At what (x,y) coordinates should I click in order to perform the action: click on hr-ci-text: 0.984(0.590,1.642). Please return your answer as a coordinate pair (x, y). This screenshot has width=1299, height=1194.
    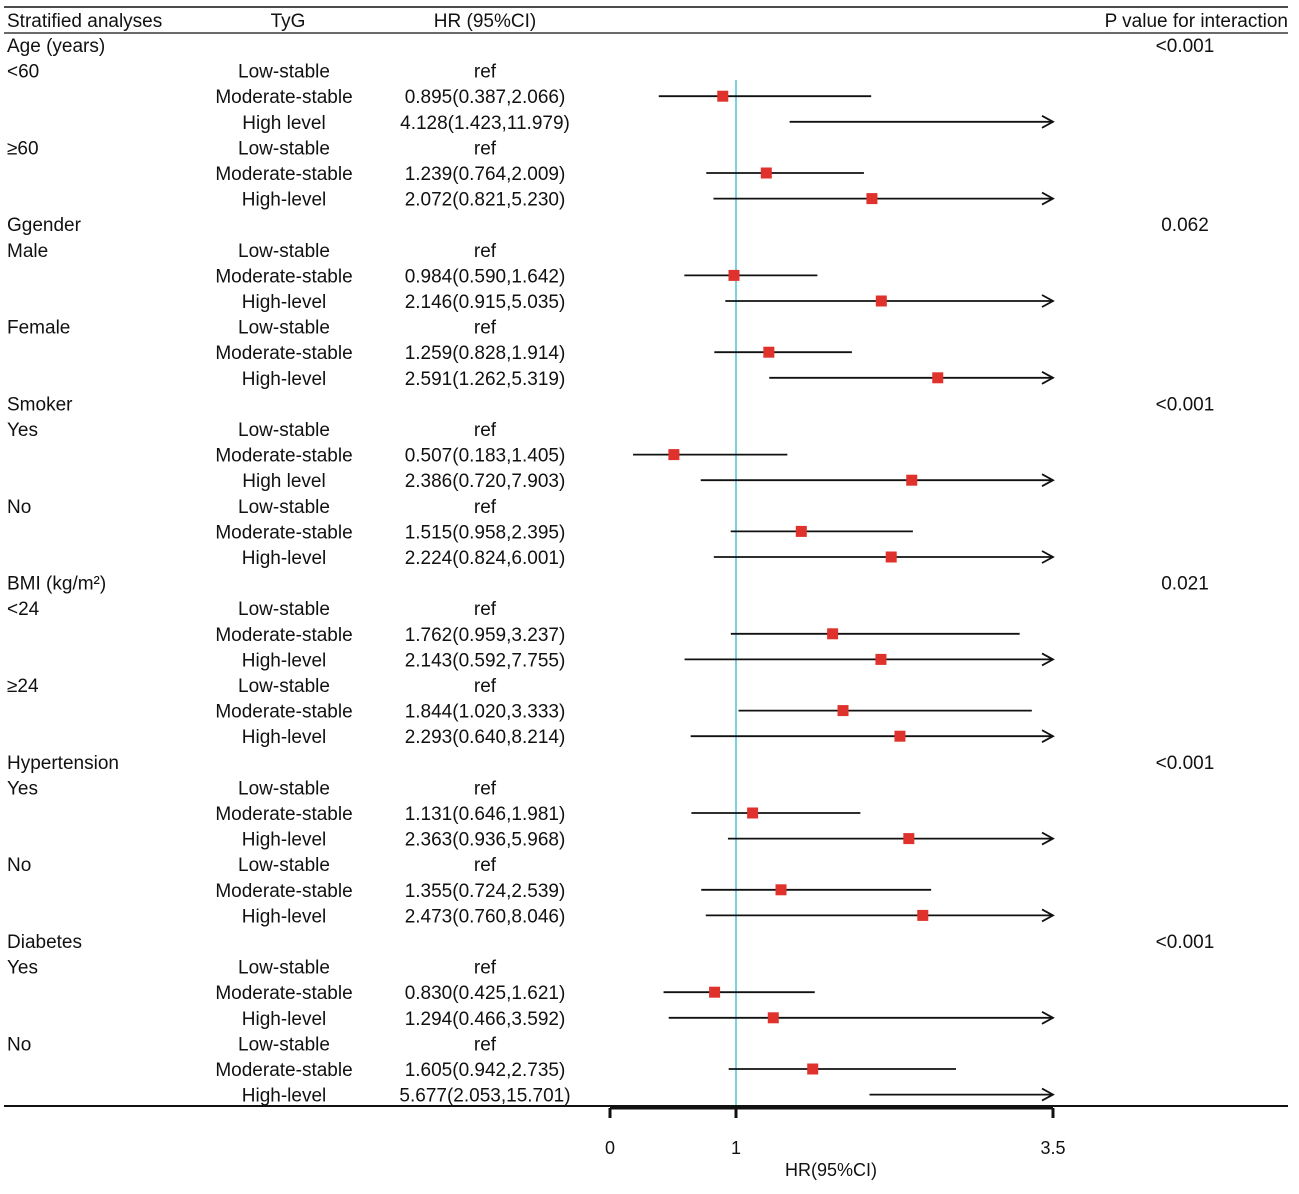
    Looking at the image, I should click on (485, 276).